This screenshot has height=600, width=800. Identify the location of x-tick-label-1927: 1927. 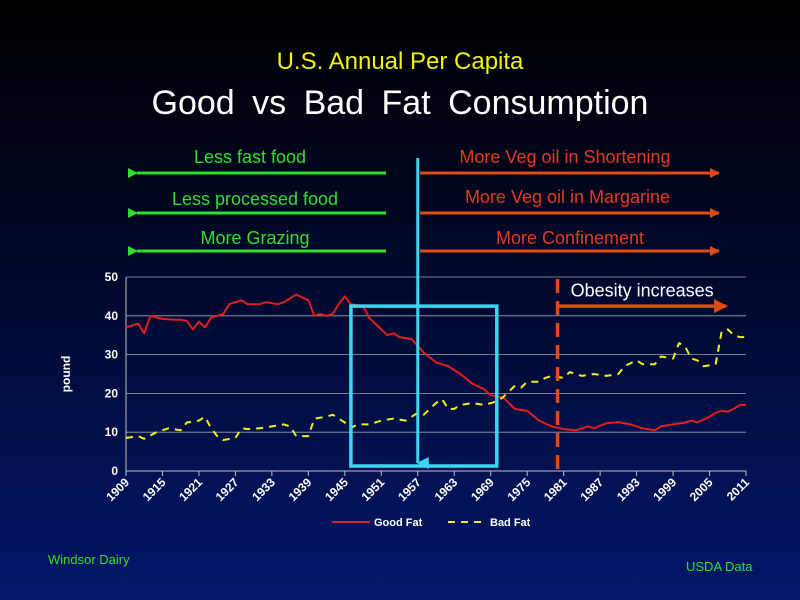
(227, 489).